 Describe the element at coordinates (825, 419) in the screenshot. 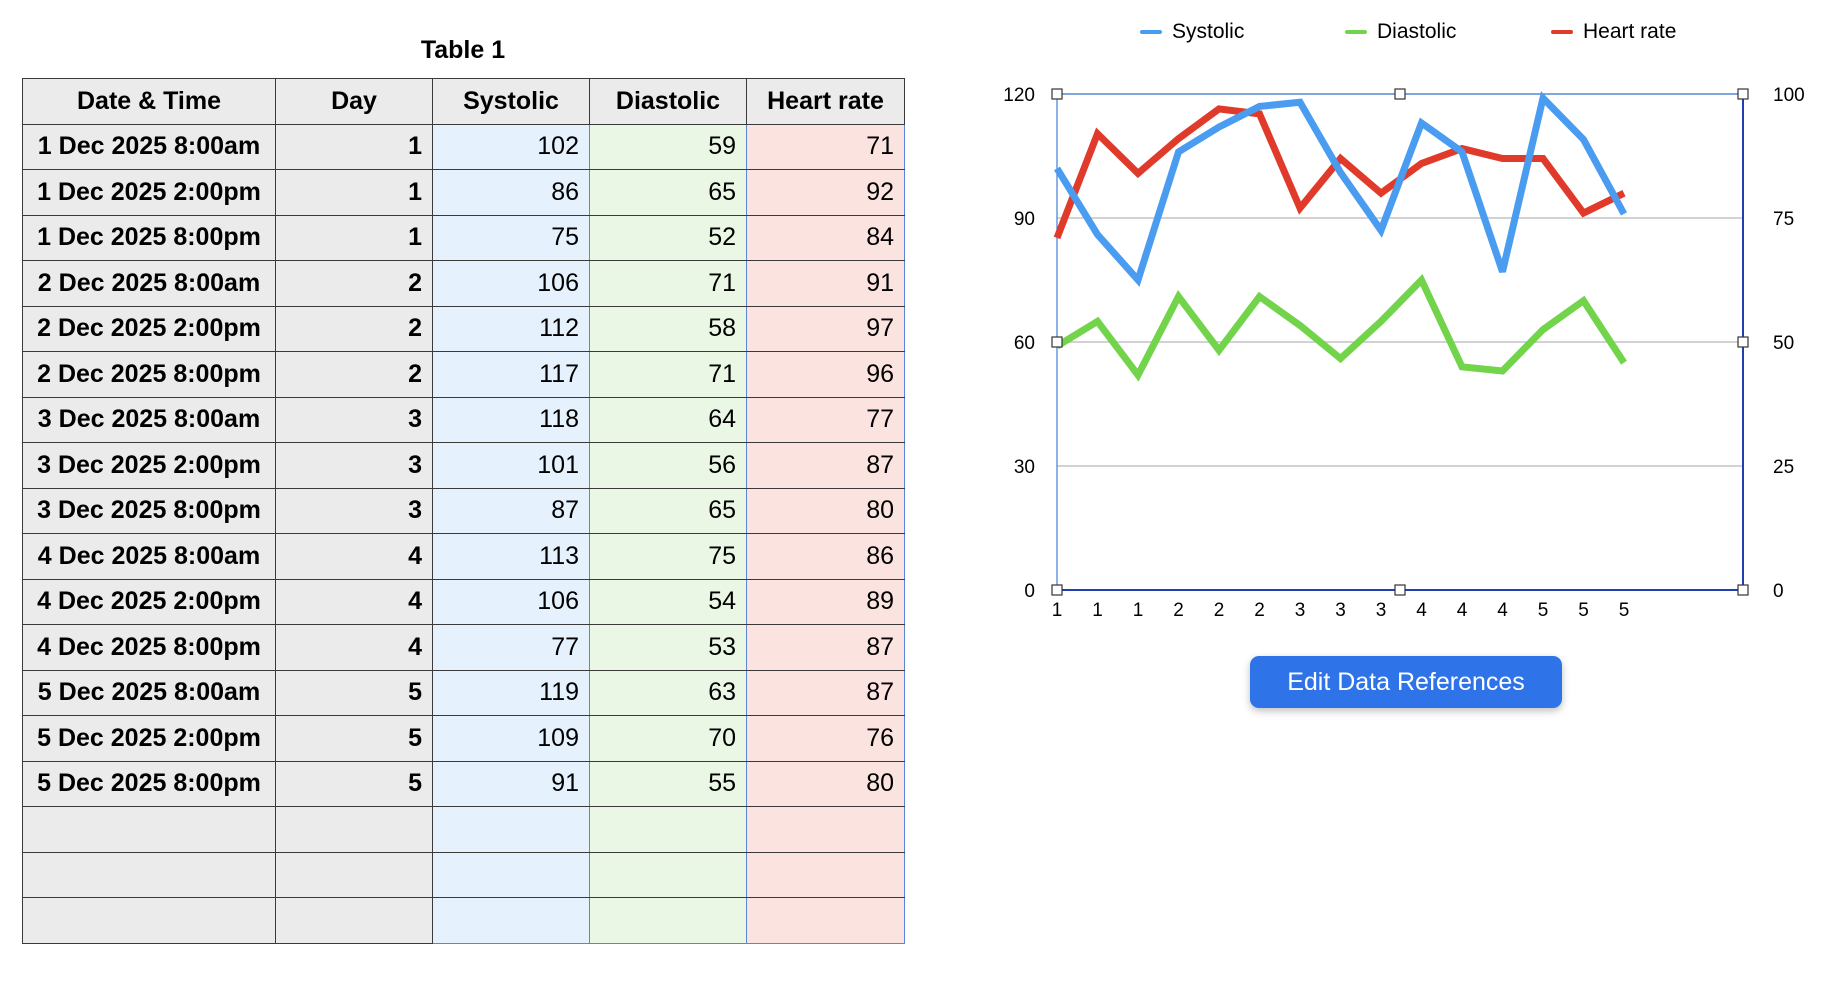

I see `cell-heart-rate: 77` at that location.